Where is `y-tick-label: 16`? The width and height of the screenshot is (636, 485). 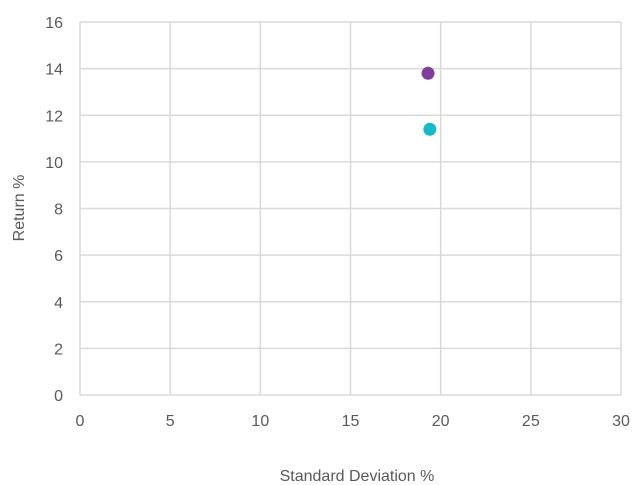 y-tick-label: 16 is located at coordinates (54, 23).